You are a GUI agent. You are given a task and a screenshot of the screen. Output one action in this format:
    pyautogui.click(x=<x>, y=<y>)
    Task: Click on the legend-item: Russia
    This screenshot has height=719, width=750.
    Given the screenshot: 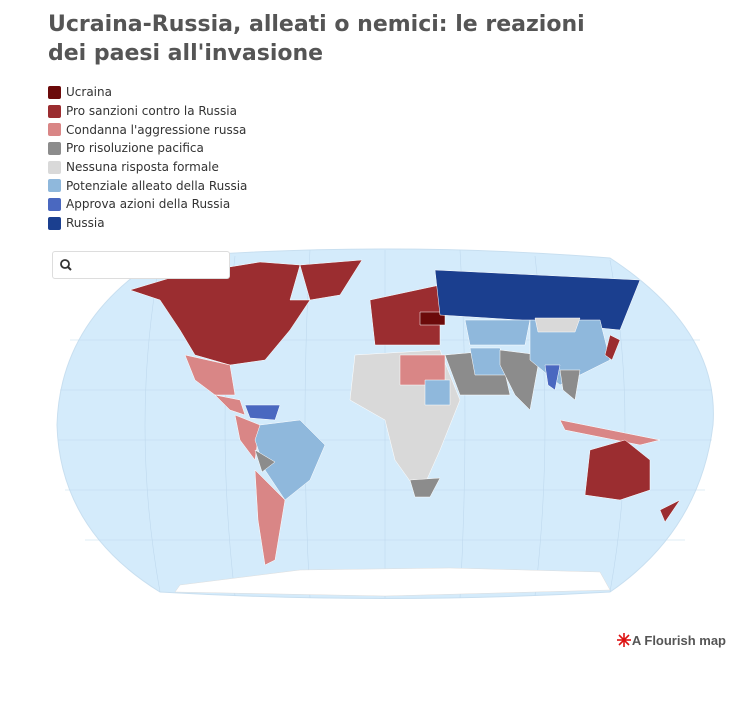 What is the action you would take?
    pyautogui.click(x=147, y=223)
    